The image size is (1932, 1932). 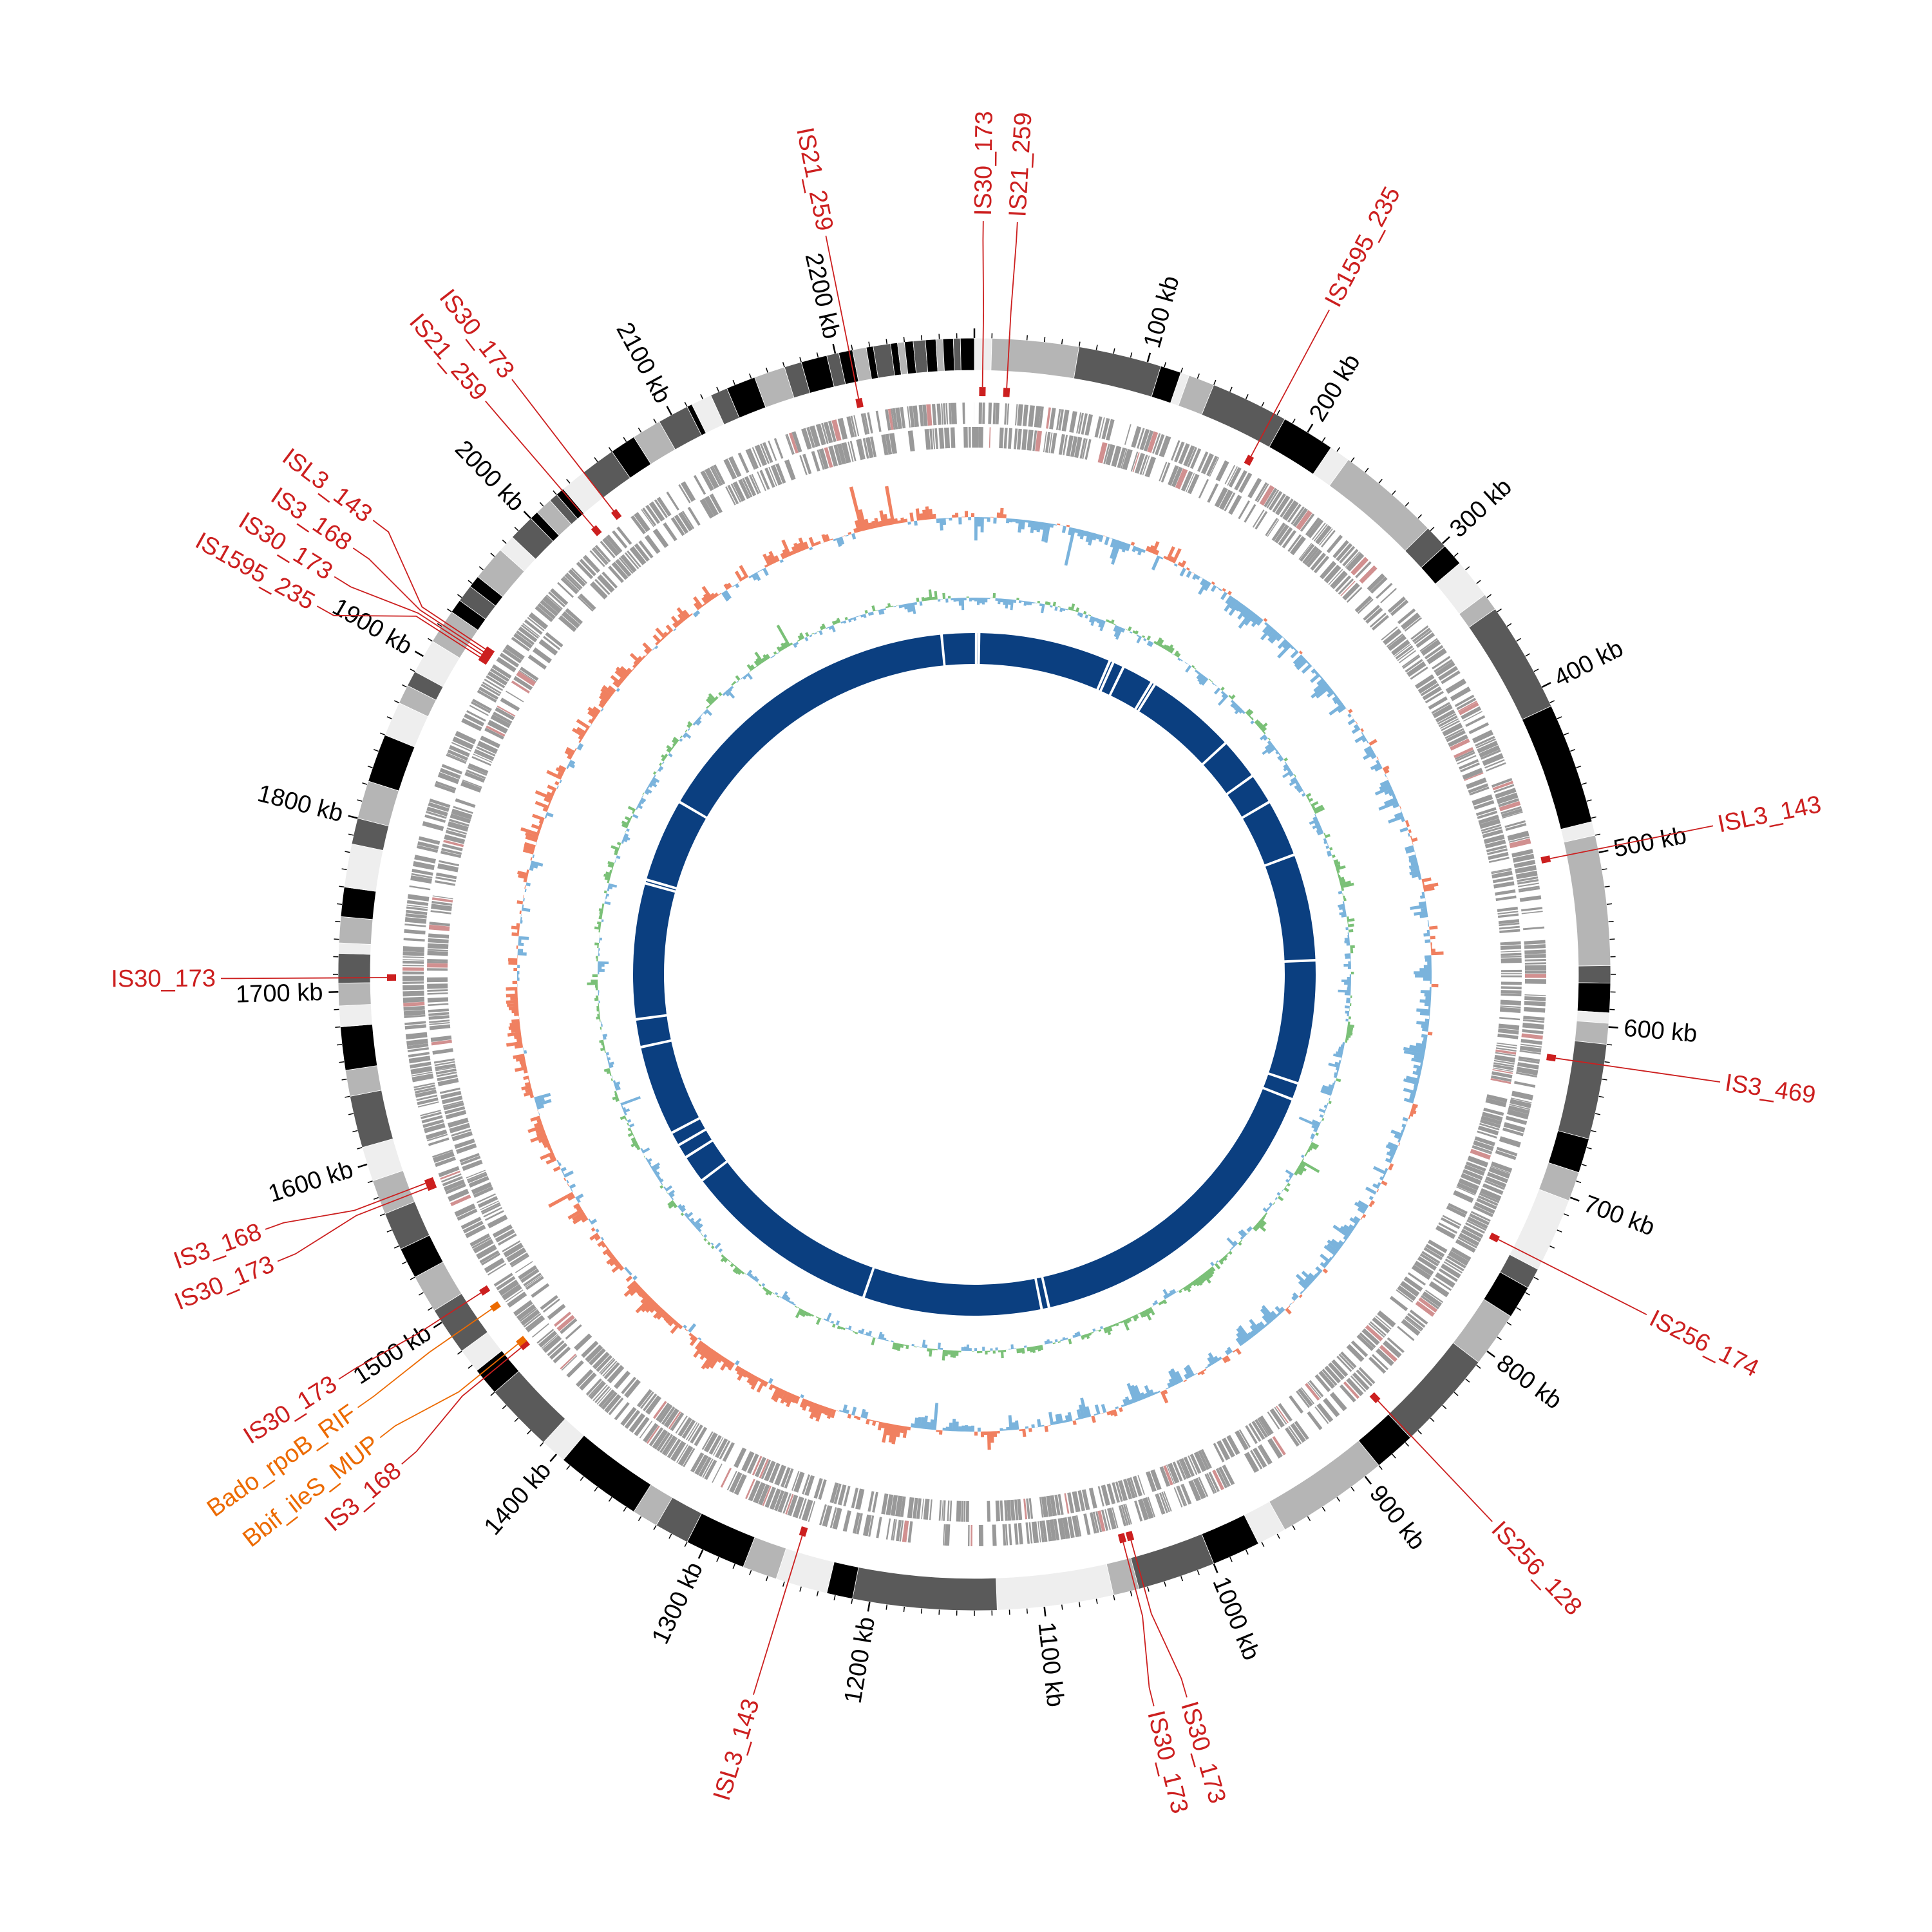 I want to click on is-element-label: IS30_173, so click(x=984, y=163).